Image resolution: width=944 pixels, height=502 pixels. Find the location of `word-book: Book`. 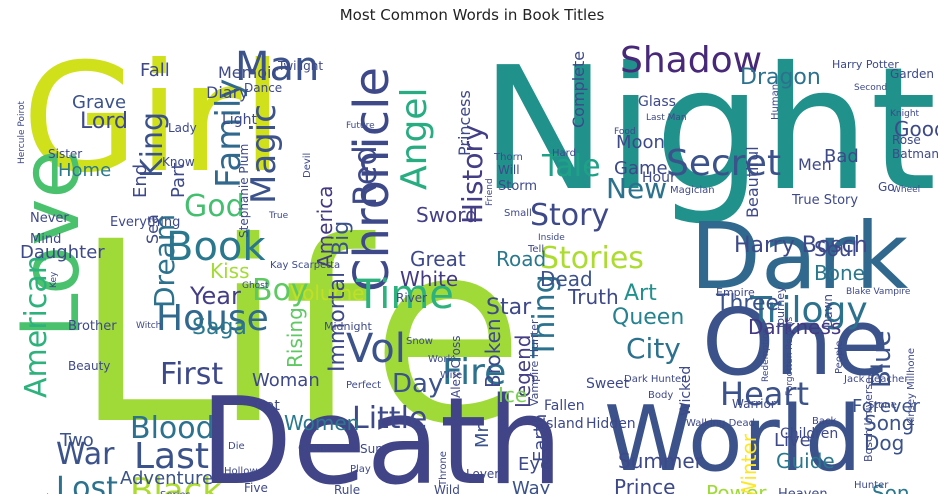

word-book: Book is located at coordinates (216, 247).